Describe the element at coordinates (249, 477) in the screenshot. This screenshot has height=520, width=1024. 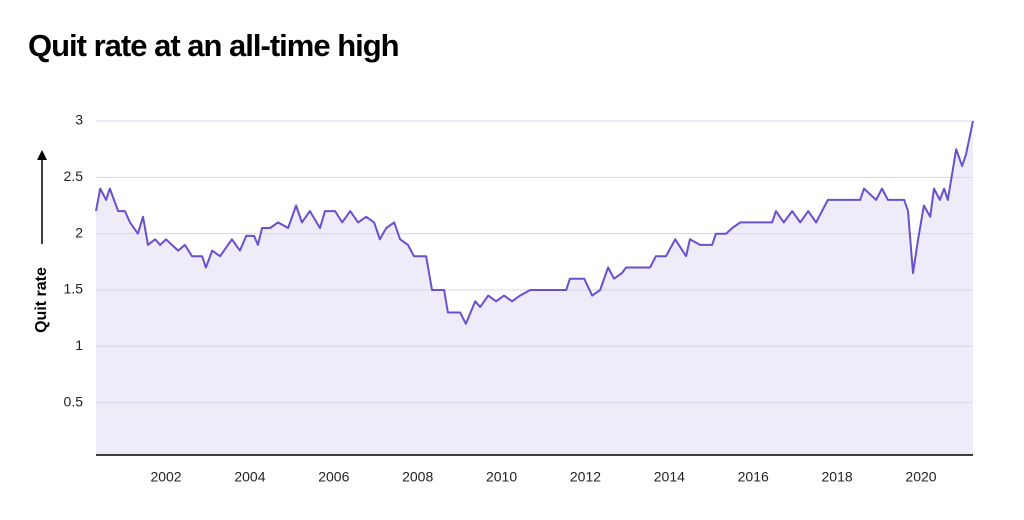
I see `x-tick-label: 2004` at that location.